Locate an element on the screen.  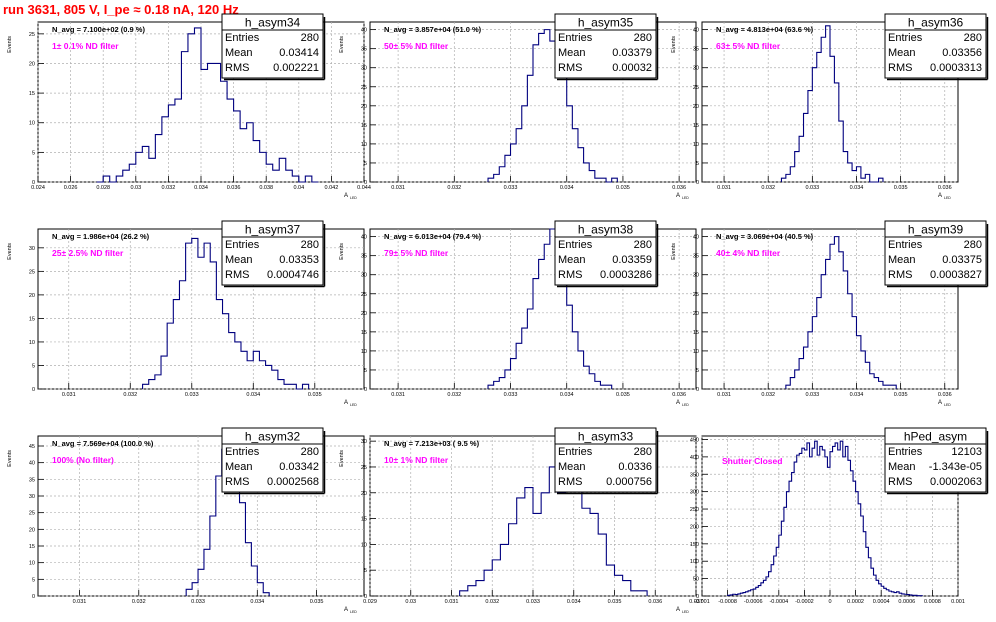
x-tick-label: 0.042 is located at coordinates (332, 188).